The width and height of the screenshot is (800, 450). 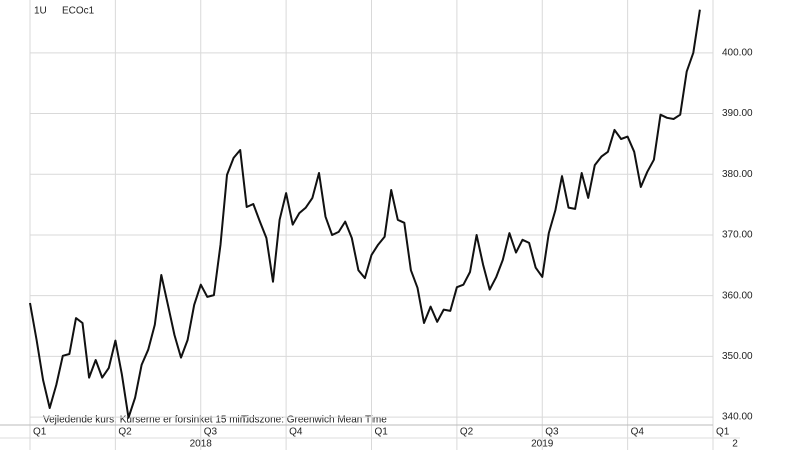 What do you see at coordinates (737, 113) in the screenshot?
I see `y-tick-label: 390.00` at bounding box center [737, 113].